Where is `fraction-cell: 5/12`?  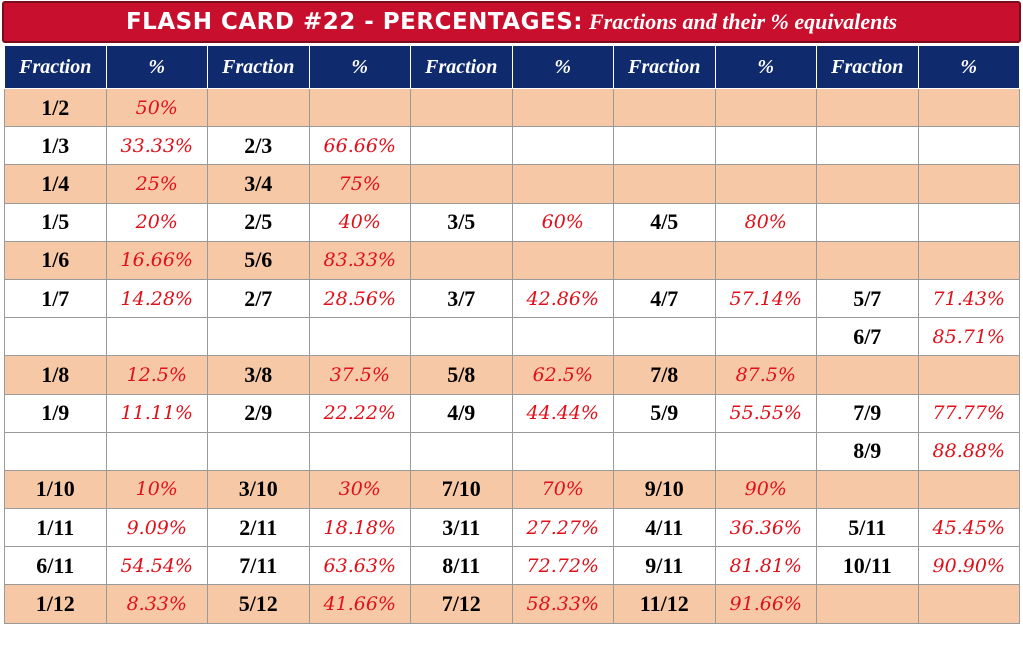 fraction-cell: 5/12 is located at coordinates (258, 604).